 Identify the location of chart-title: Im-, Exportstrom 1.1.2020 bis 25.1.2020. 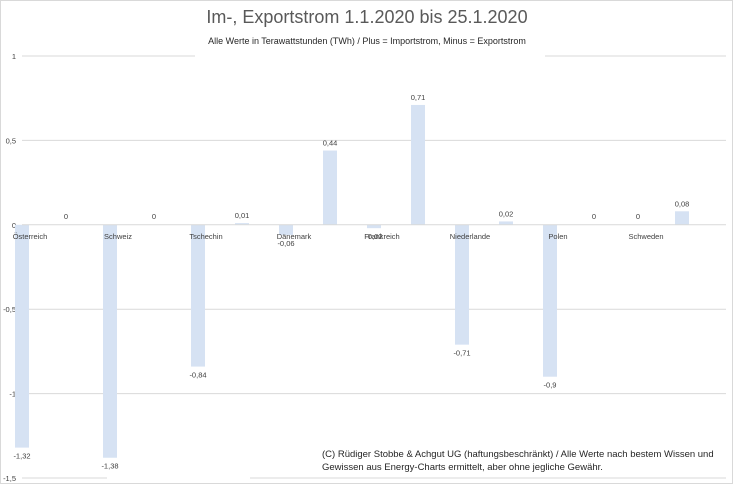
(367, 17).